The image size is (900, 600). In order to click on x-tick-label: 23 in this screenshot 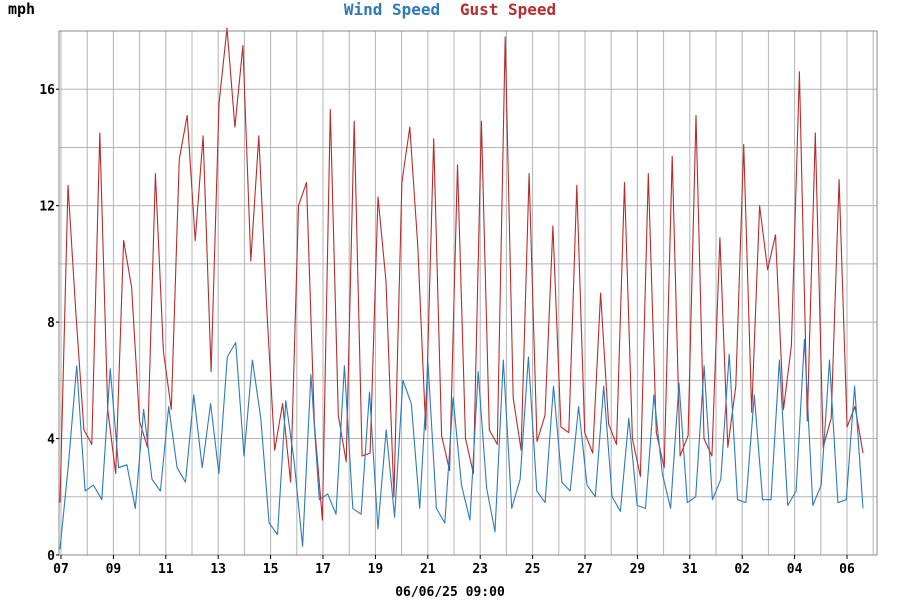, I will do `click(480, 569)`.